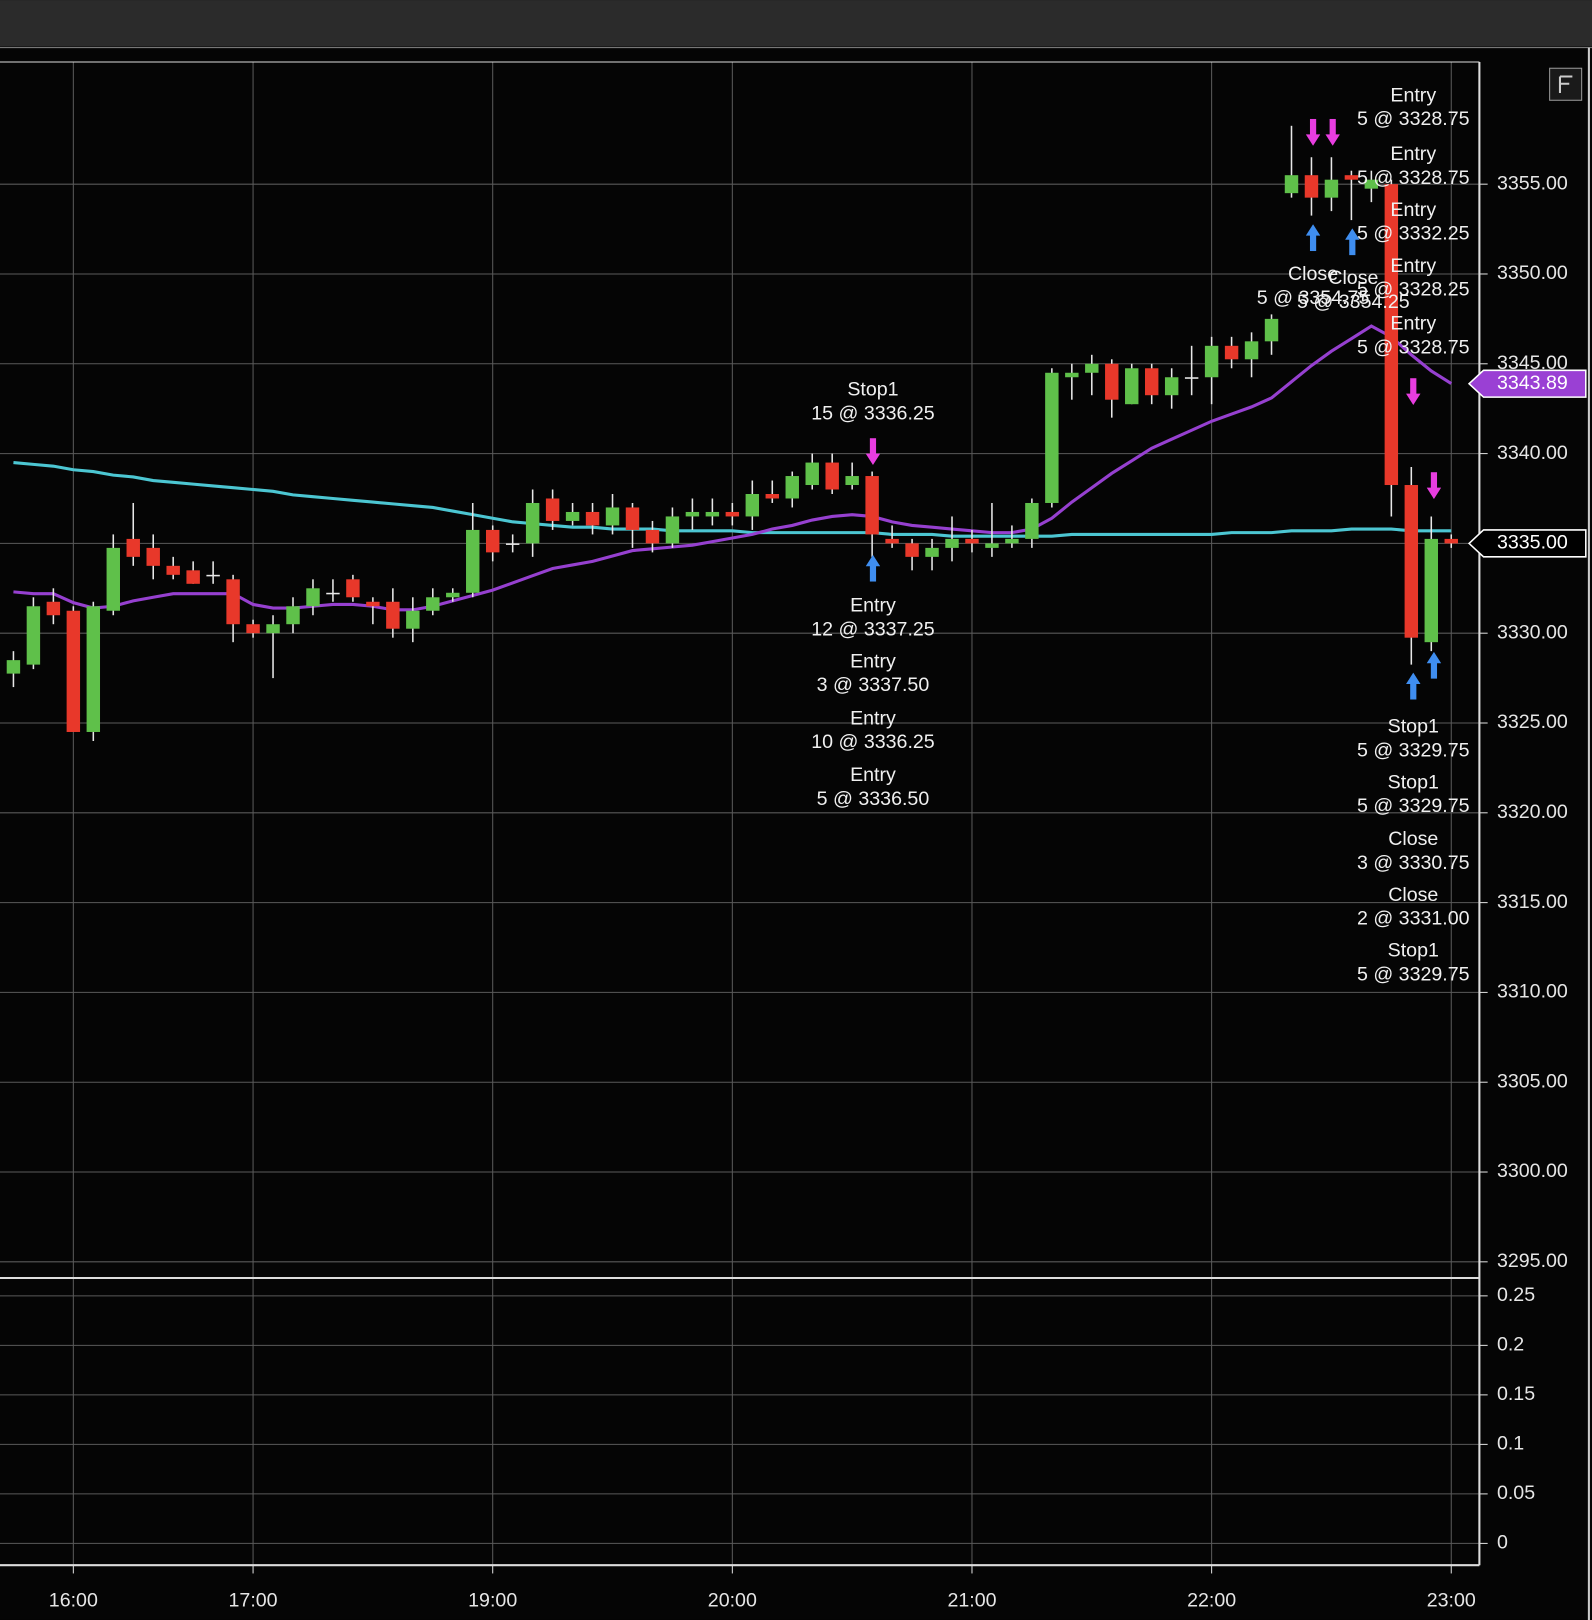  Describe the element at coordinates (1451, 1601) in the screenshot. I see `x-tick-label: 23:00` at that location.